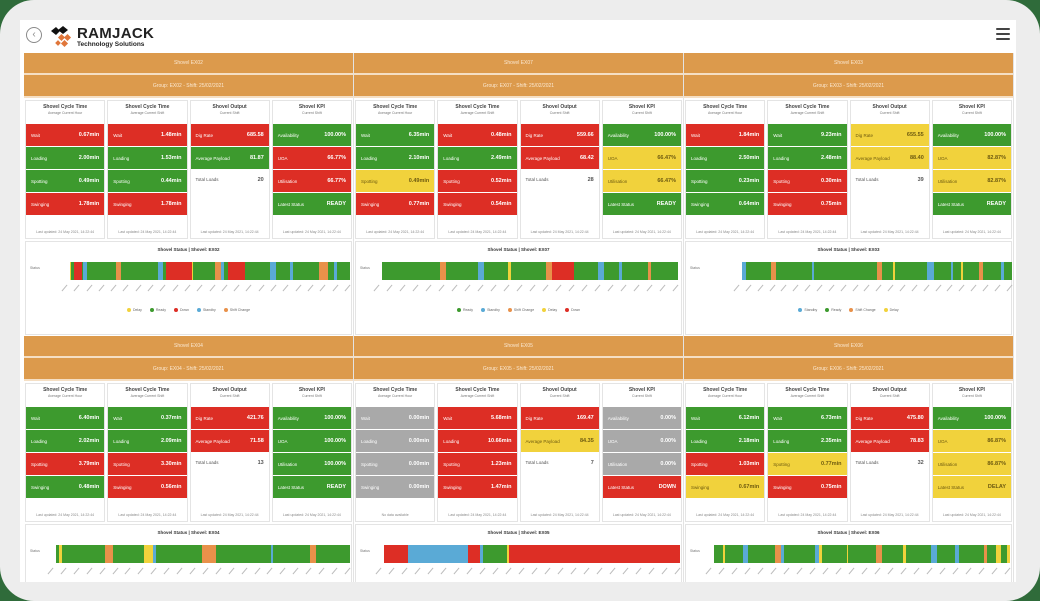 The height and width of the screenshot is (601, 1040). What do you see at coordinates (188, 64) in the screenshot?
I see `shovel-name-header: Shovel EX02` at bounding box center [188, 64].